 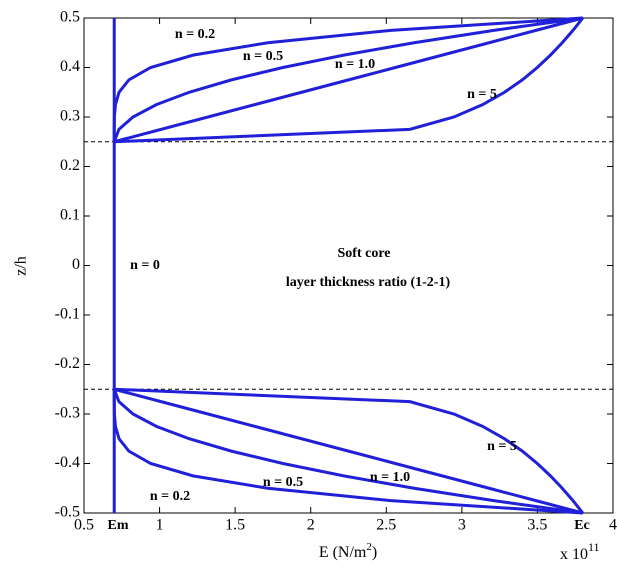 What do you see at coordinates (118, 525) in the screenshot?
I see `annotation: Em` at bounding box center [118, 525].